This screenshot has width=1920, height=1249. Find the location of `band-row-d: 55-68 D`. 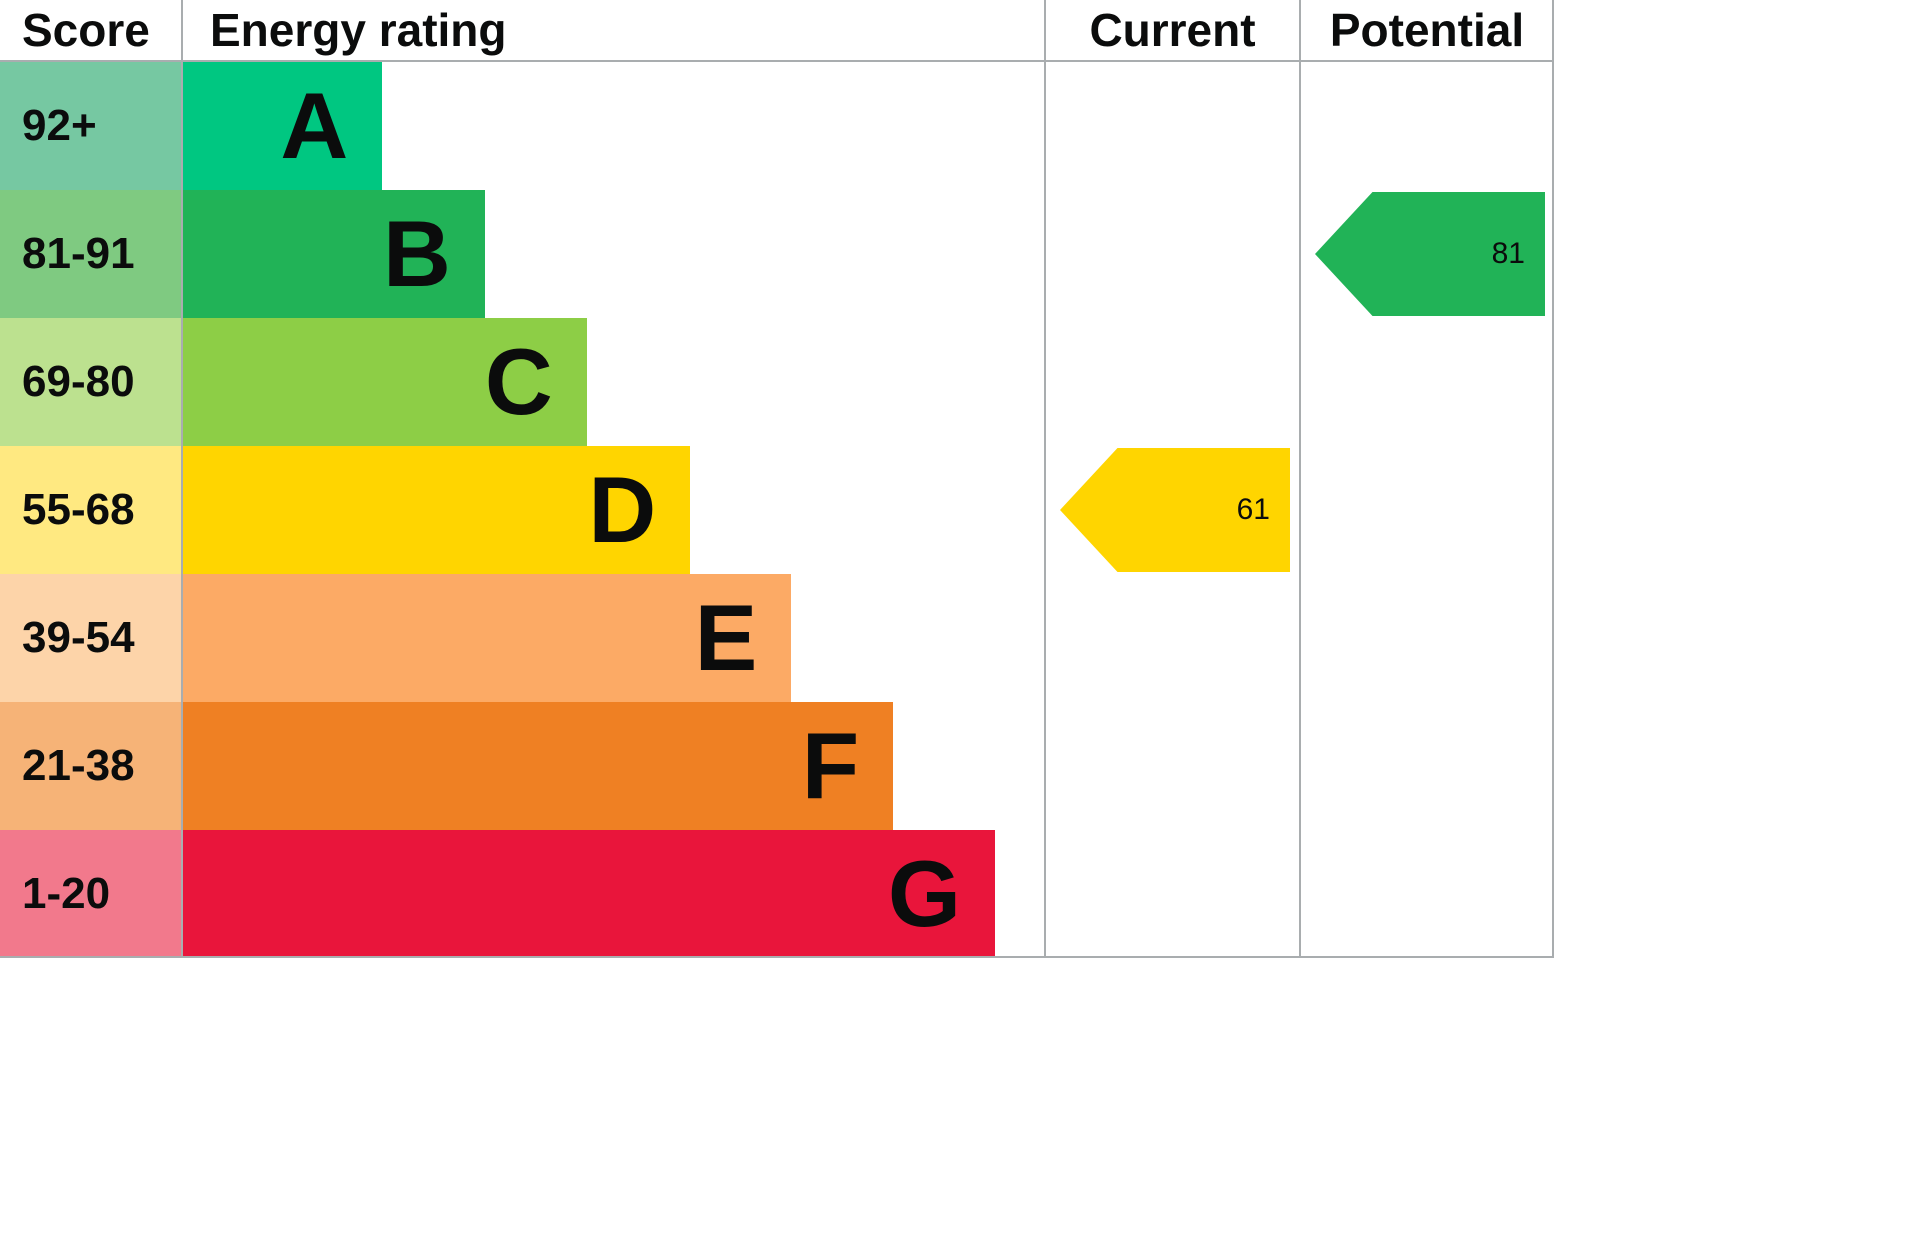

band-row-d: 55-68 D is located at coordinates (776, 510).